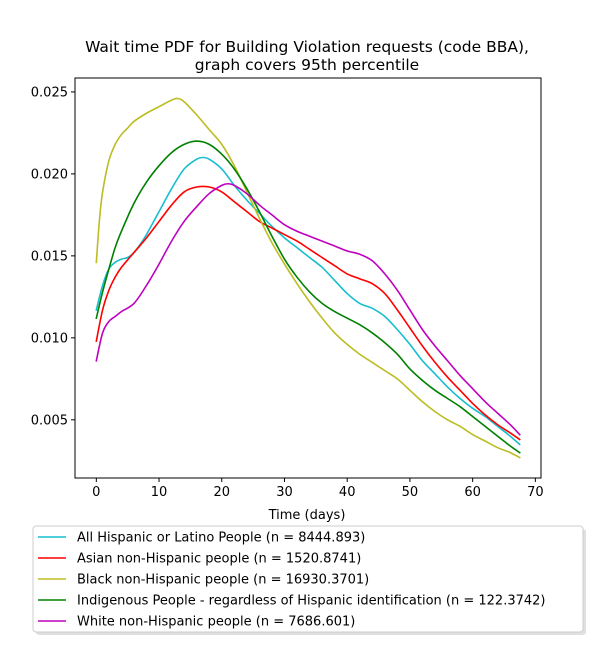  What do you see at coordinates (307, 65) in the screenshot?
I see `chart-title-line-2: graph covers 95th percentile` at bounding box center [307, 65].